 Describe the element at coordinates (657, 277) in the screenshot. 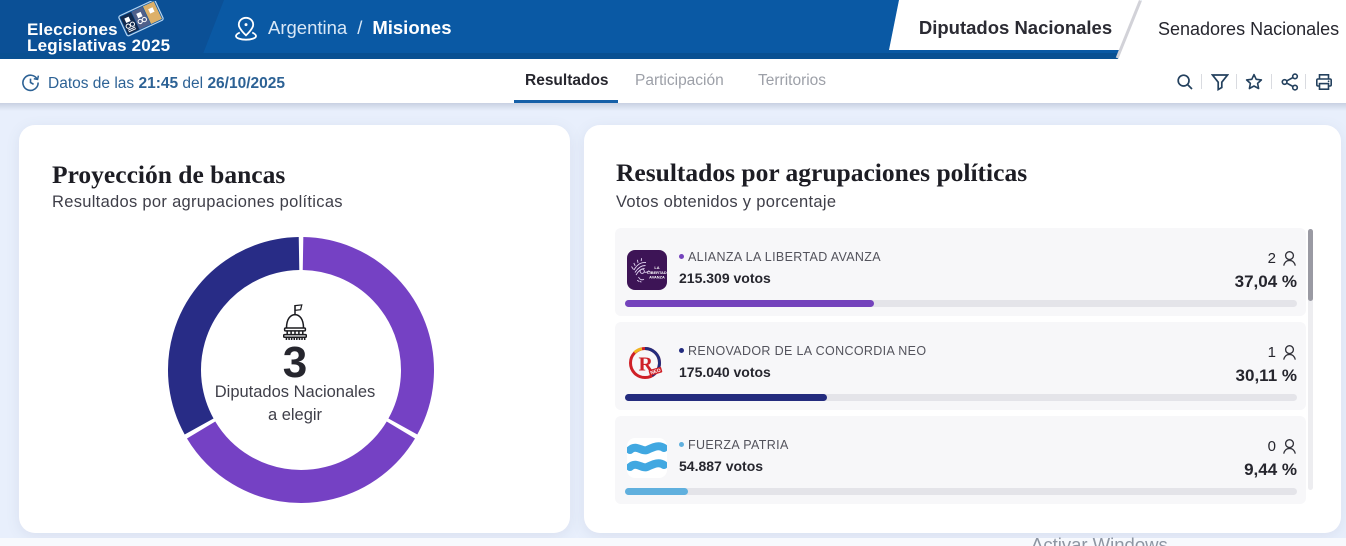

I see `svg-text: AVANZA` at that location.